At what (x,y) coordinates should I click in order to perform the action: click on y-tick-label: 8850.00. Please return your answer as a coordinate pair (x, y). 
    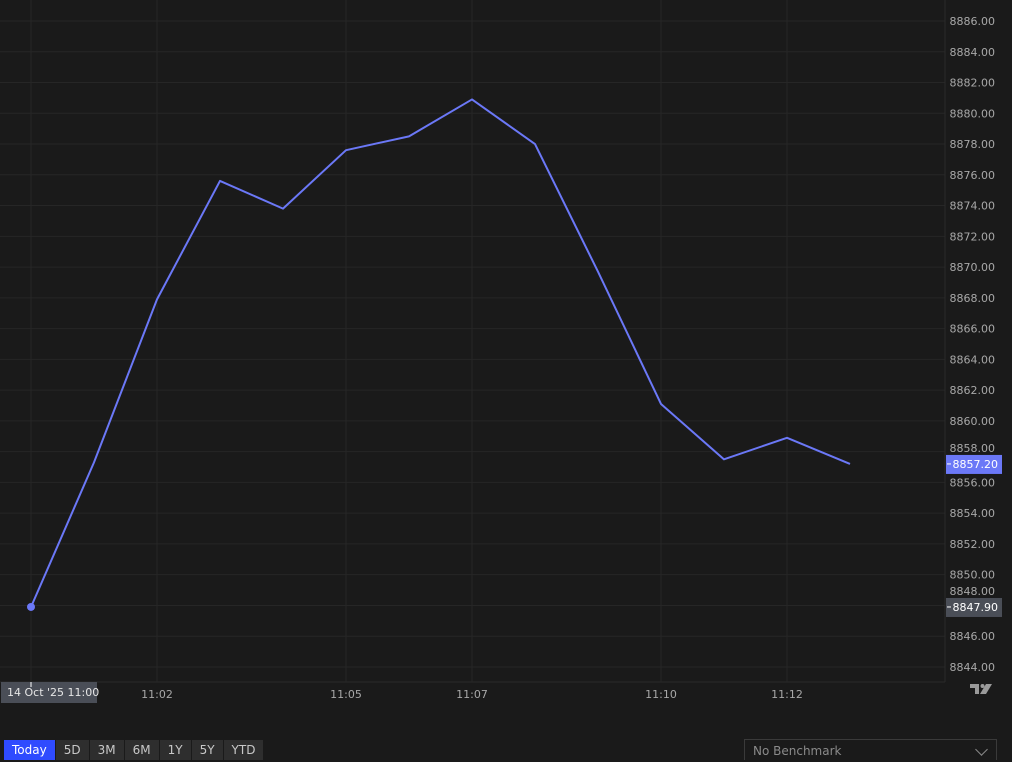
    Looking at the image, I should click on (973, 575).